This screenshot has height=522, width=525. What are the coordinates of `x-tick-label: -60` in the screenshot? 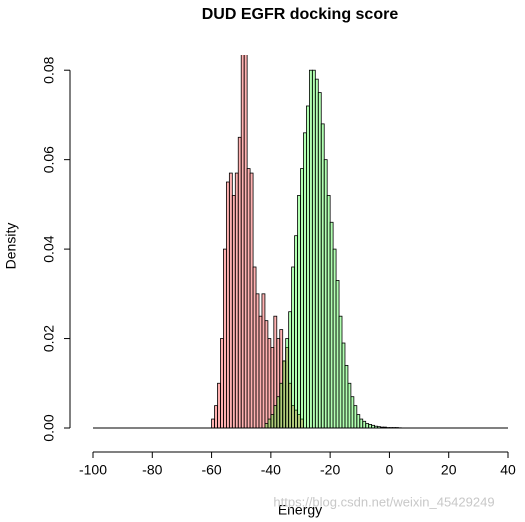 It's located at (211, 470).